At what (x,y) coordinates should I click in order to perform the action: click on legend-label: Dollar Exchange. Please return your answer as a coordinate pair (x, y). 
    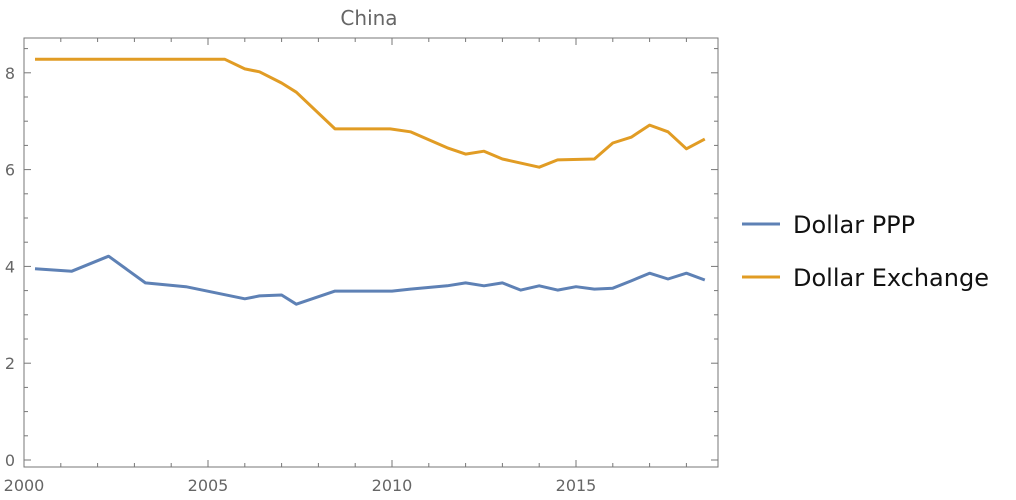
    Looking at the image, I should click on (891, 278).